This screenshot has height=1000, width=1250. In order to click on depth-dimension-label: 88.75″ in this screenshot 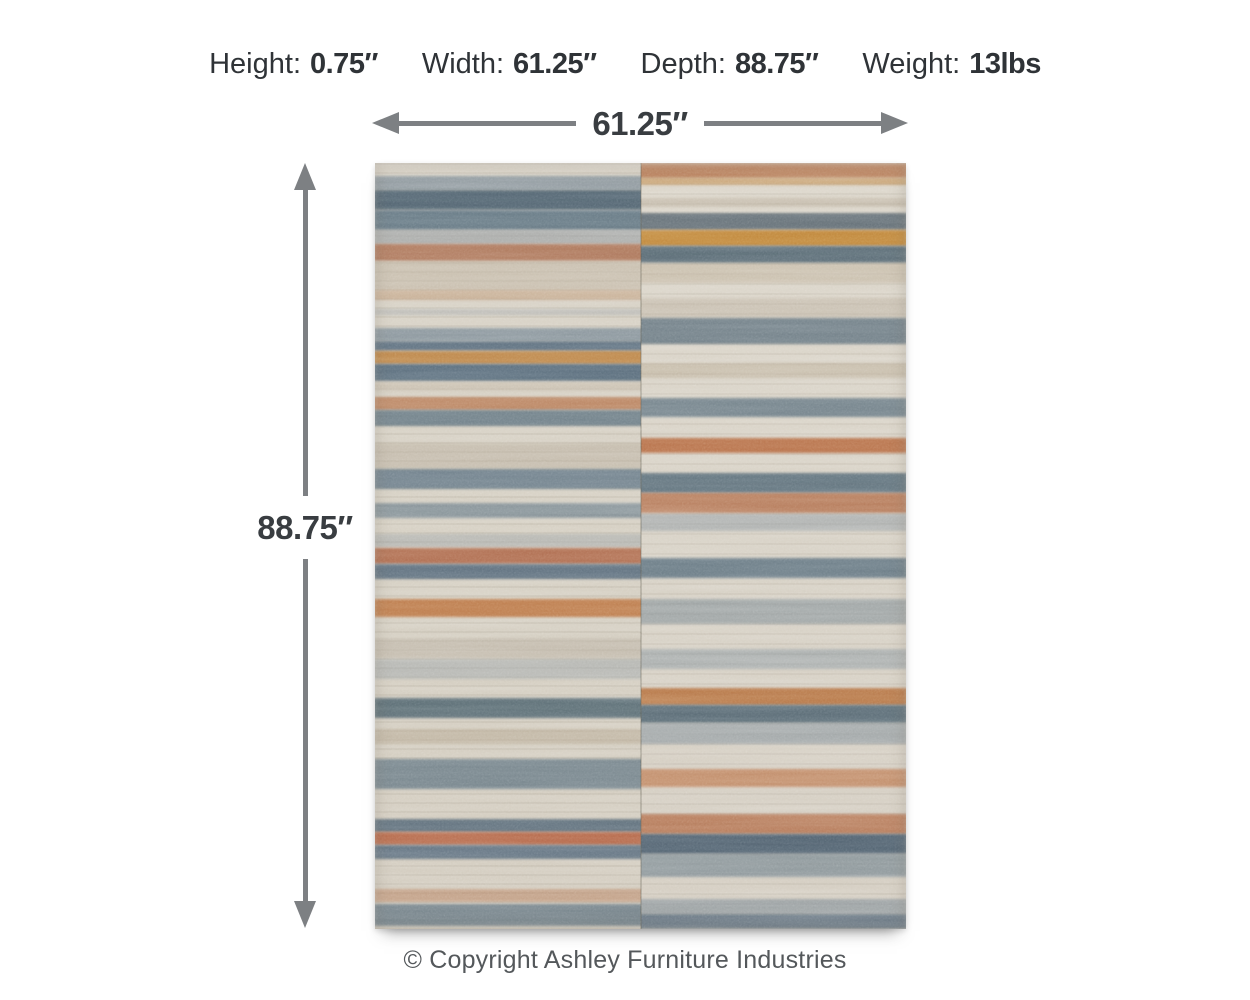, I will do `click(305, 527)`.